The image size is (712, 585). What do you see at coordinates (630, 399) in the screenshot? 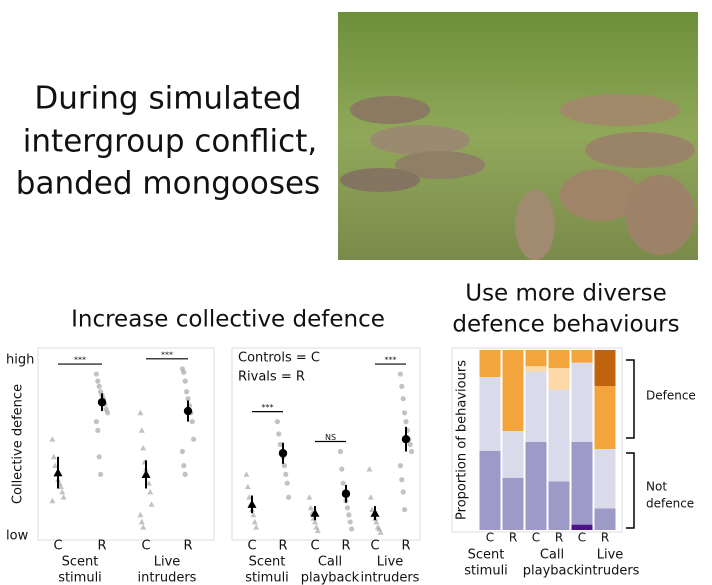
I see `bracket` at bounding box center [630, 399].